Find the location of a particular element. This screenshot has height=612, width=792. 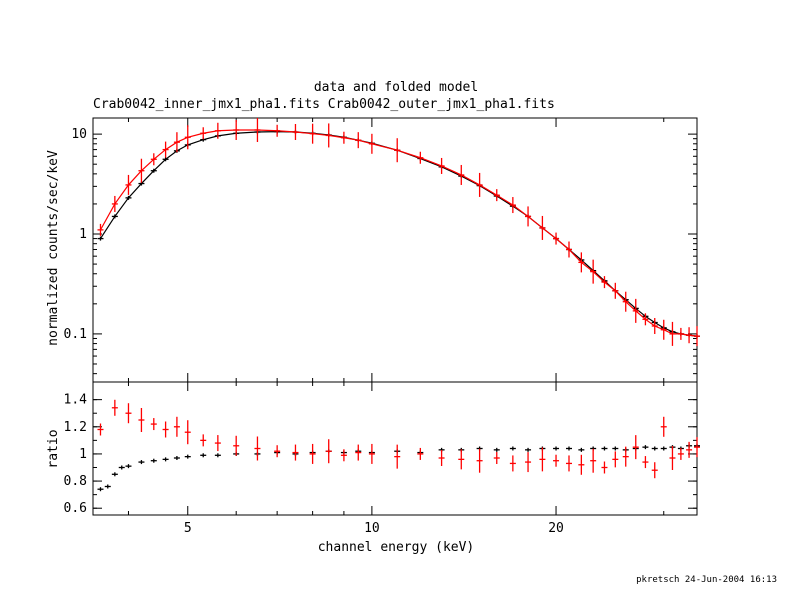

y-tick-label: 0.8 is located at coordinates (75, 481).